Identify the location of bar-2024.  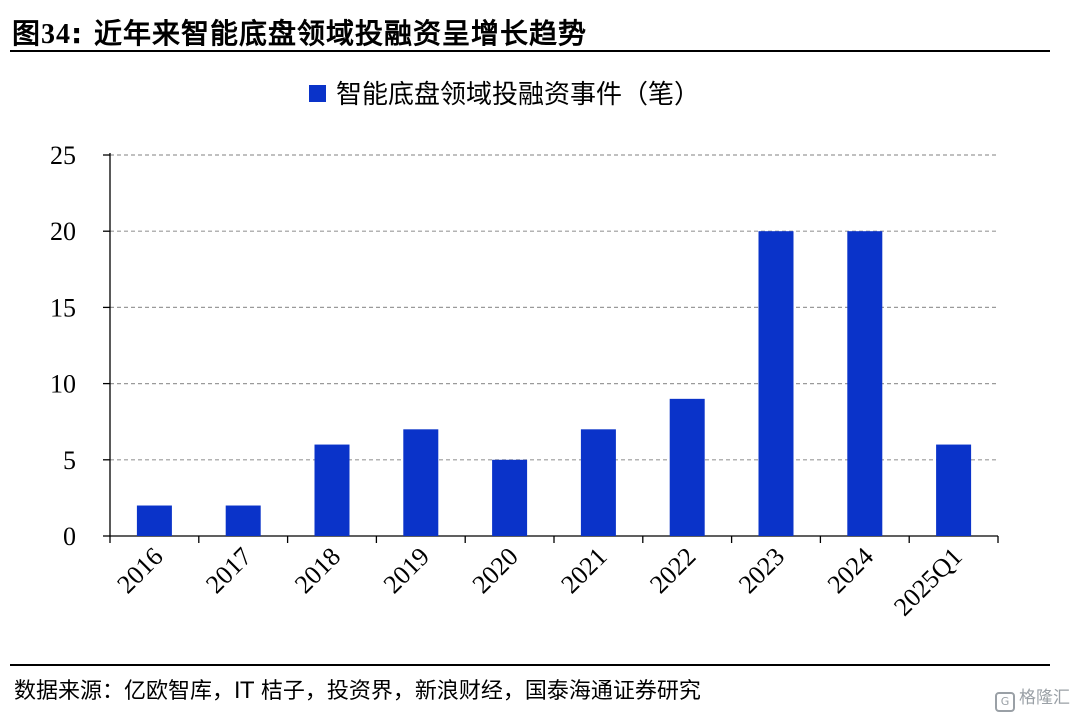
(865, 383).